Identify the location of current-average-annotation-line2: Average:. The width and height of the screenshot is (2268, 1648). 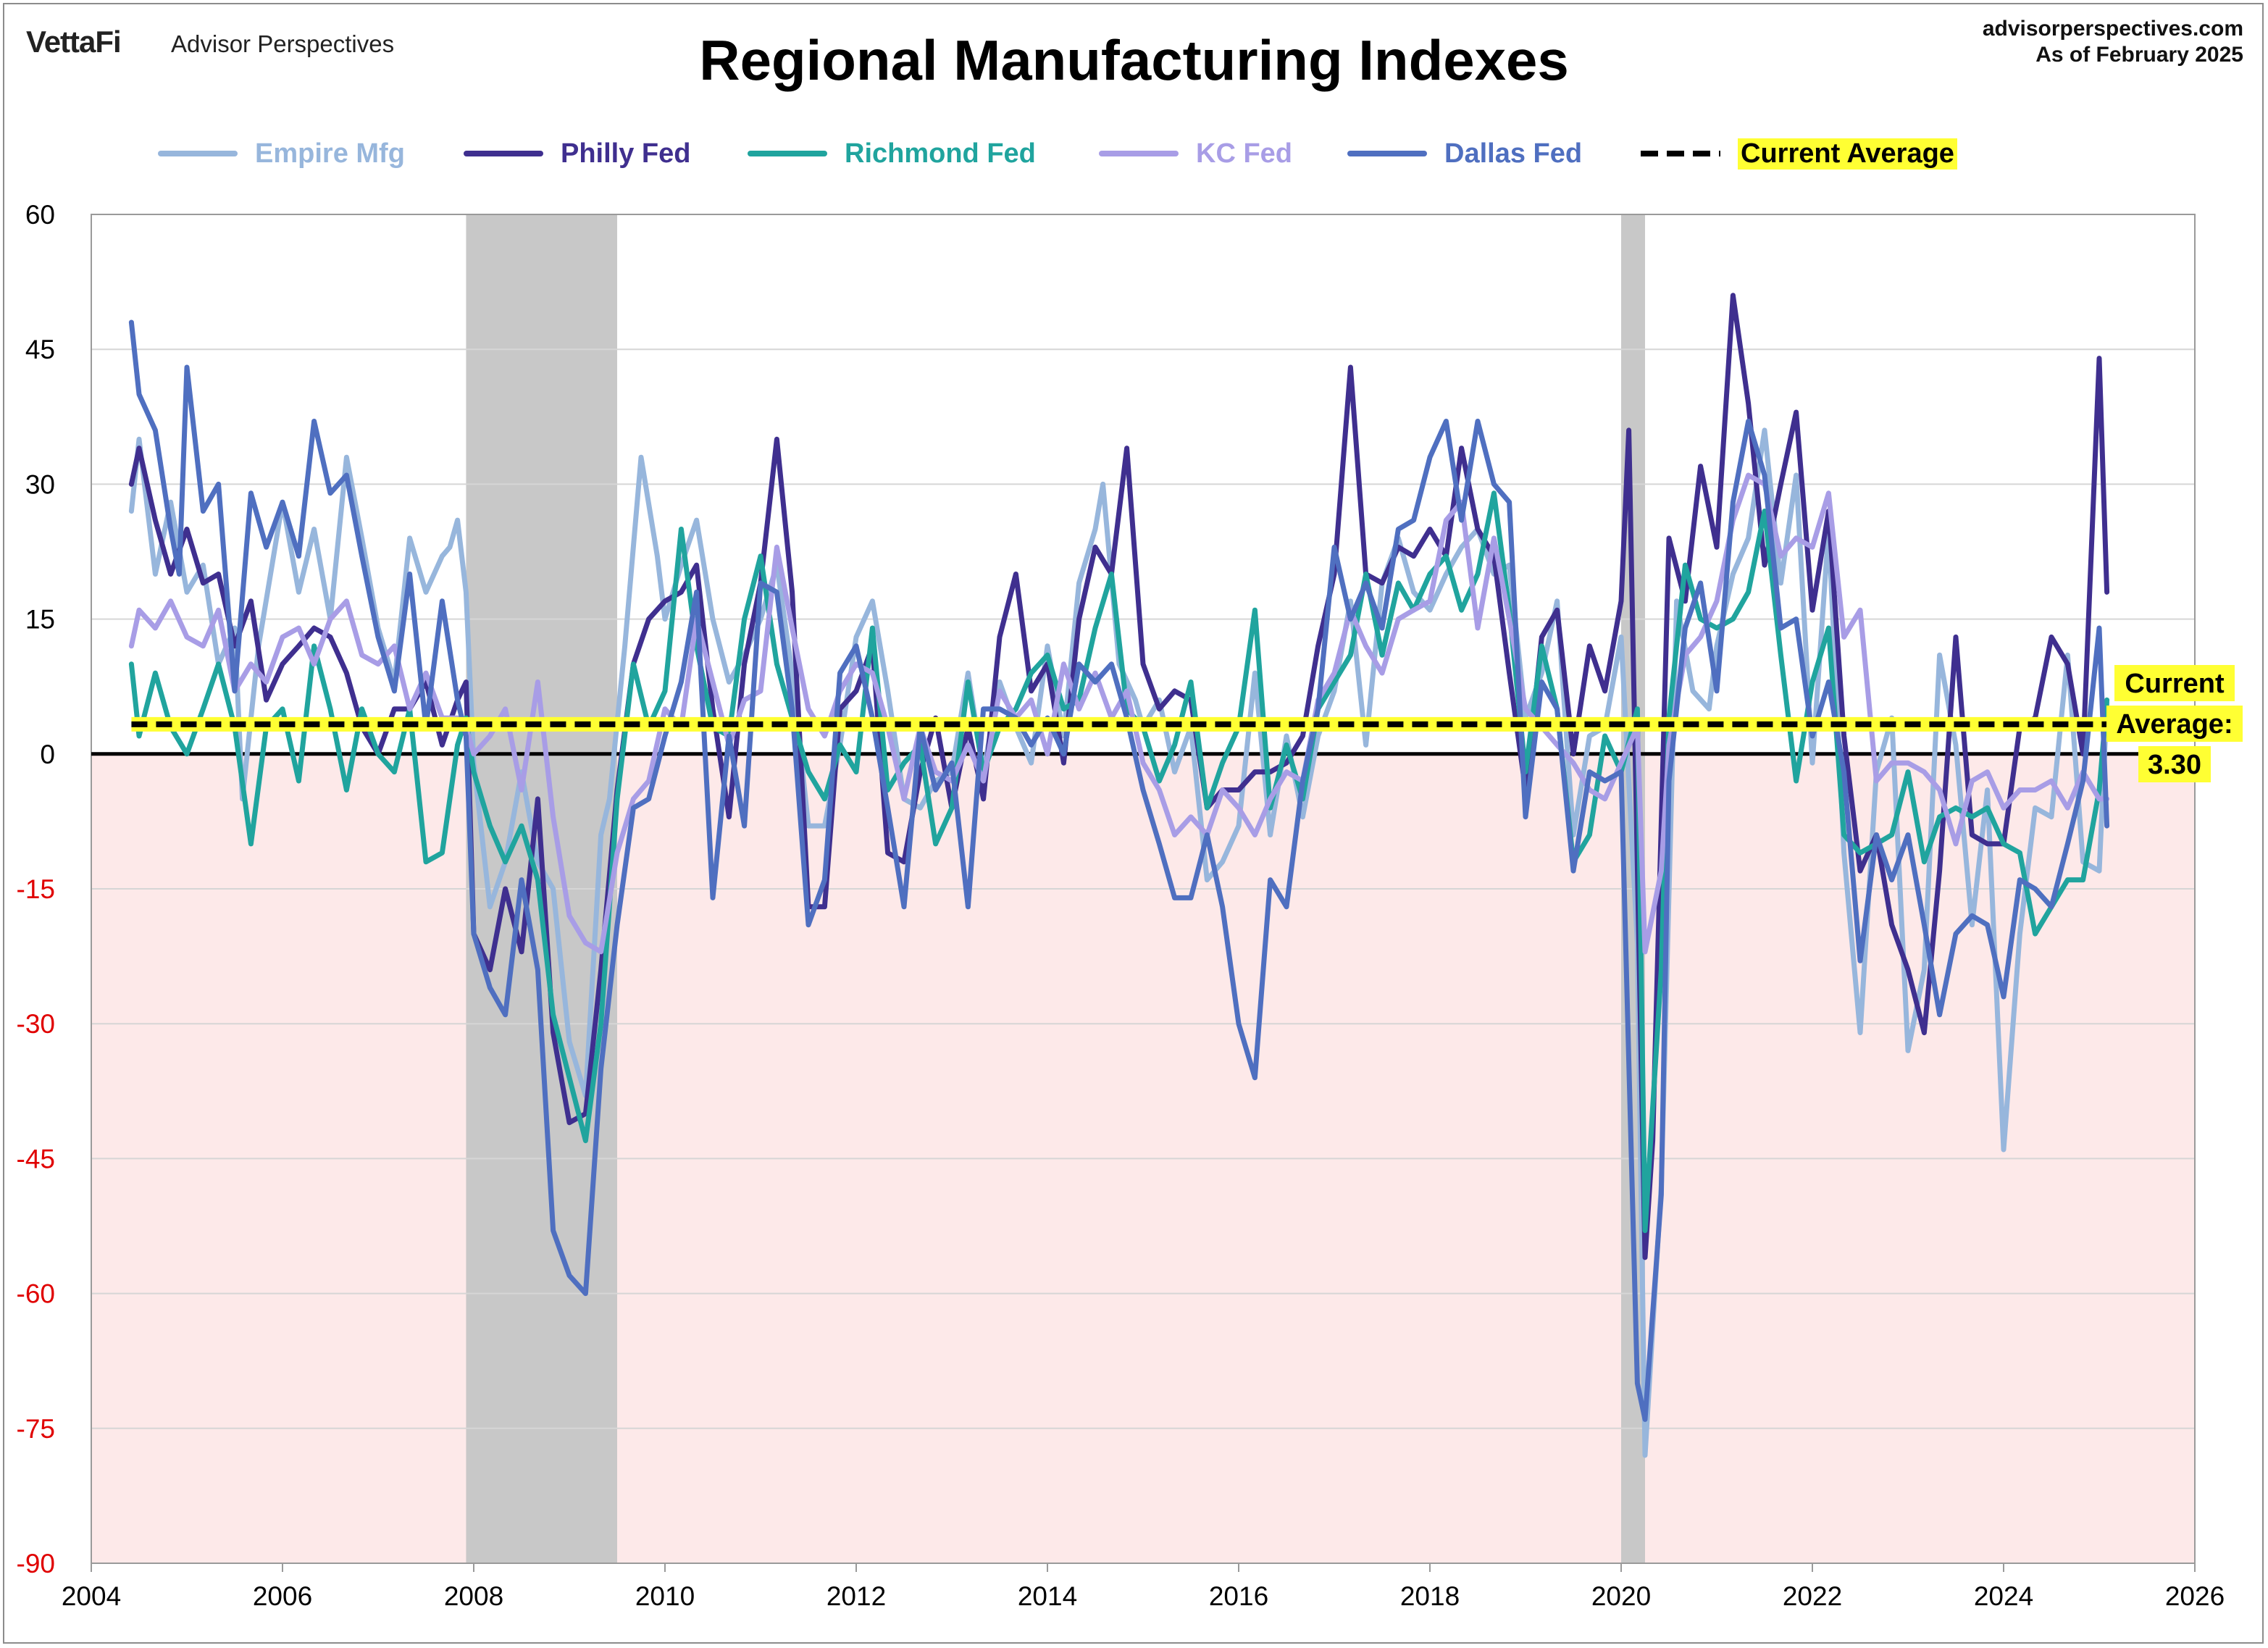
(2175, 724).